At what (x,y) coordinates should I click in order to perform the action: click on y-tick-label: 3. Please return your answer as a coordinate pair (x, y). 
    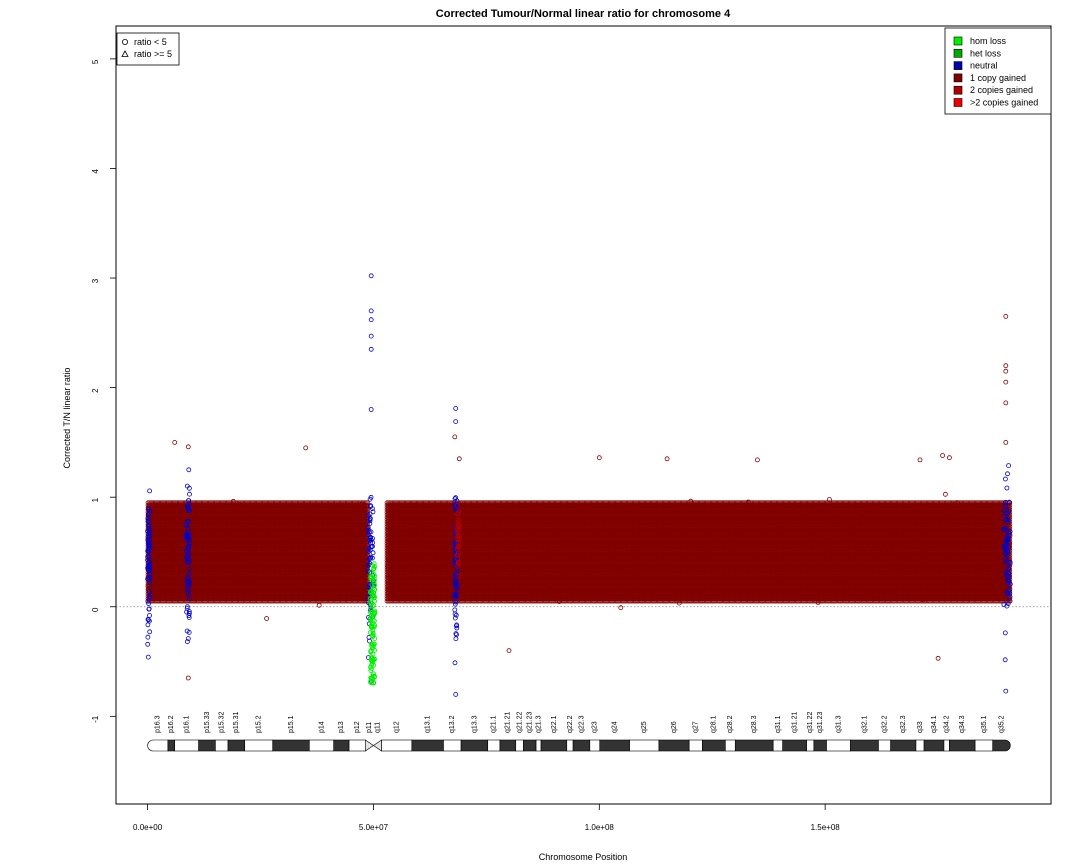
    Looking at the image, I should click on (95, 280).